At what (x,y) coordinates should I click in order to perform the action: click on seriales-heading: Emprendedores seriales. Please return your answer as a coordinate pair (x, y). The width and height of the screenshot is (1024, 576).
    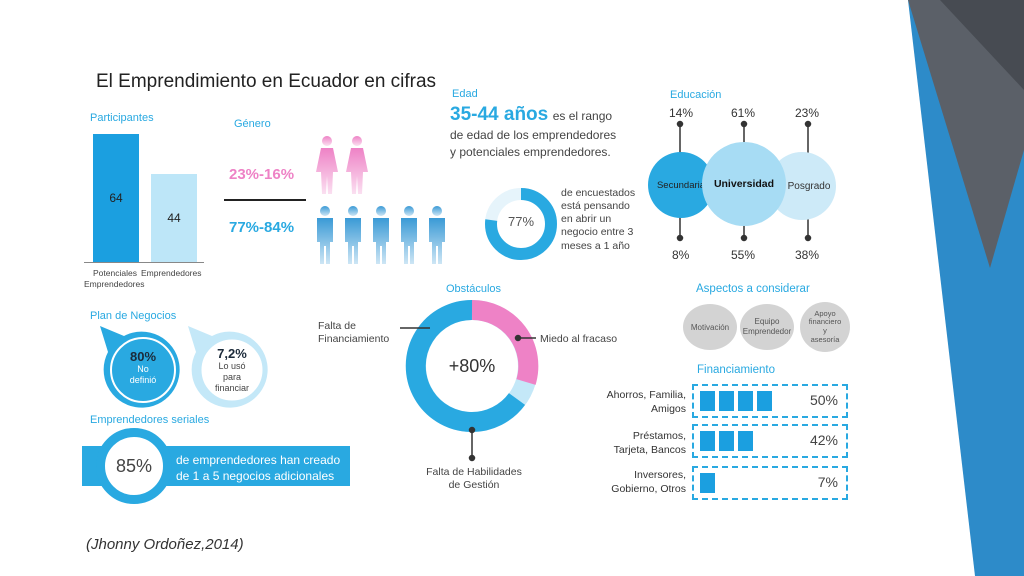
    Looking at the image, I should click on (150, 420).